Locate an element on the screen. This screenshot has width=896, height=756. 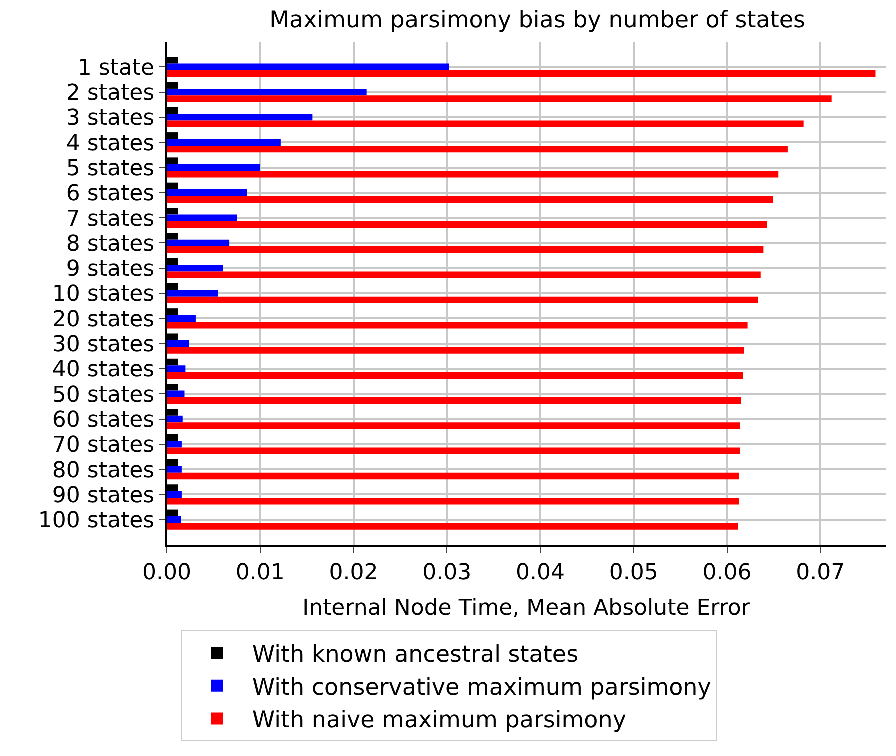
x-tick-label: 0.03 is located at coordinates (447, 573).